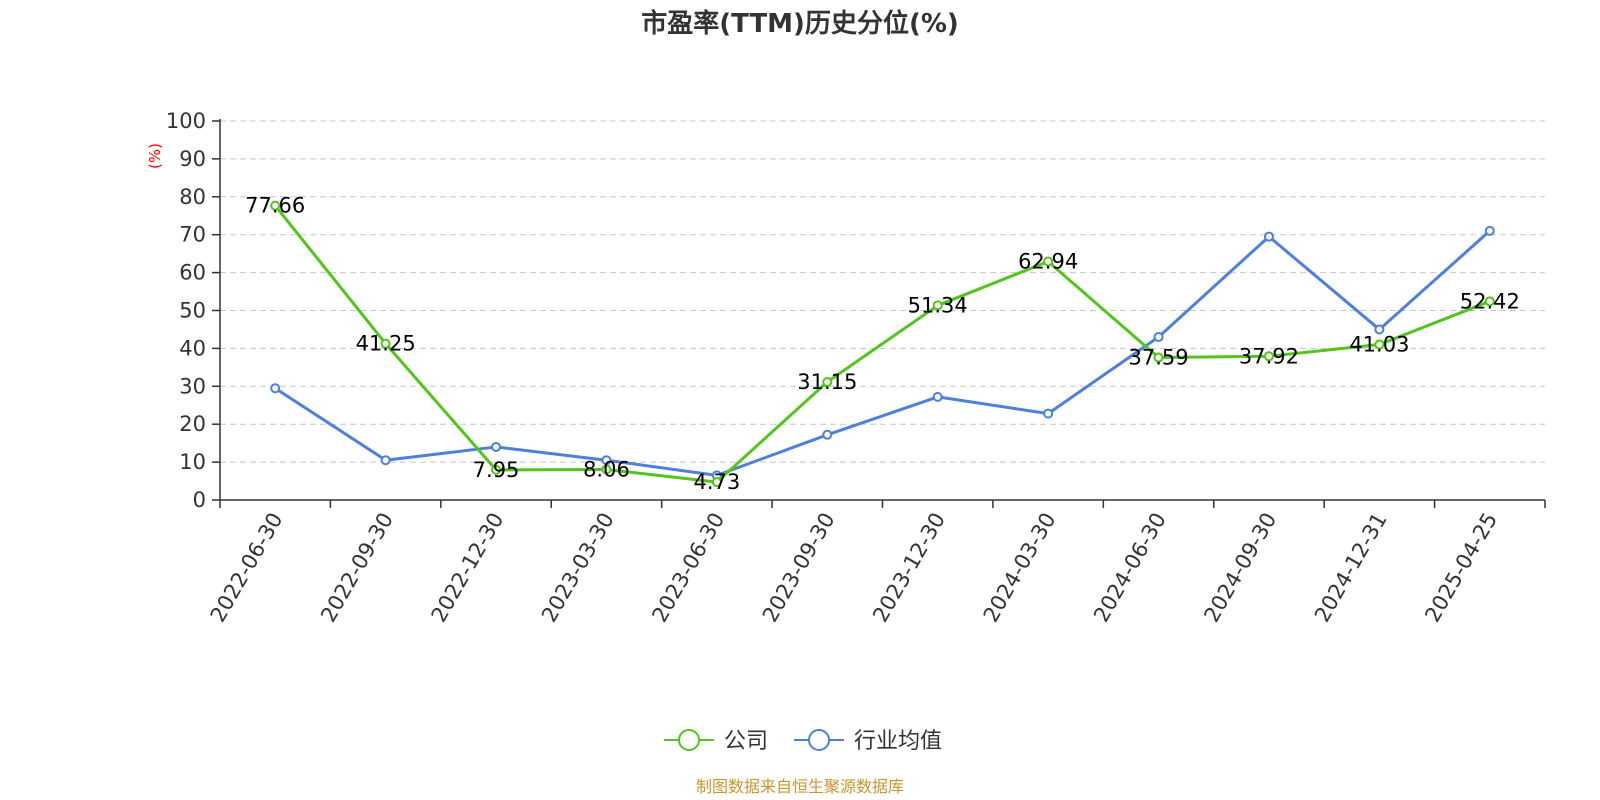 The height and width of the screenshot is (800, 1600). I want to click on x-tick-label: 2023-09-30, so click(799, 568).